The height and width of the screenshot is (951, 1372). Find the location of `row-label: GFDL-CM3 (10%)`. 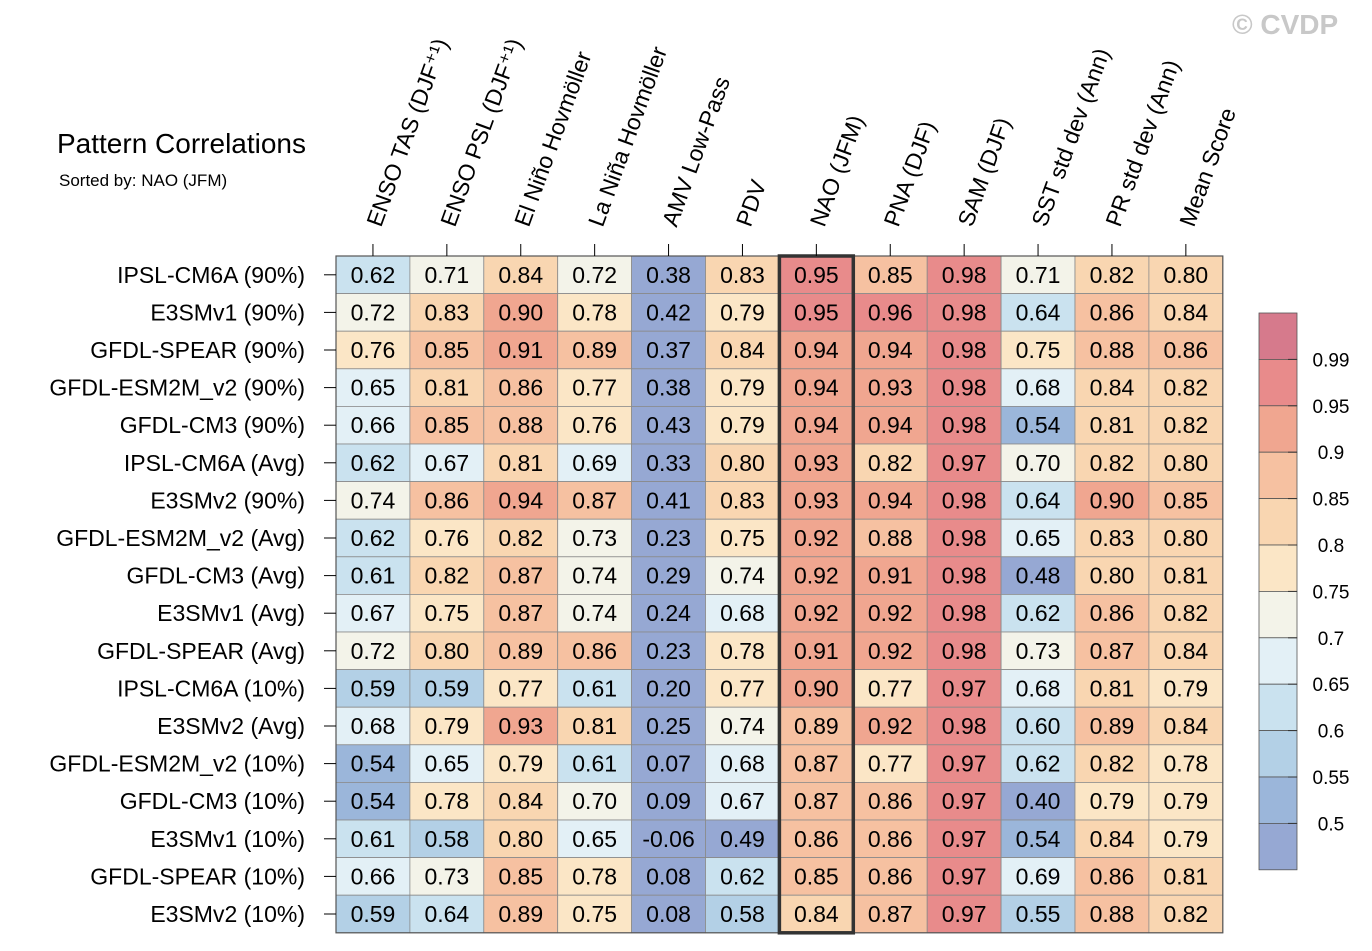

row-label: GFDL-CM3 (10%) is located at coordinates (212, 801).